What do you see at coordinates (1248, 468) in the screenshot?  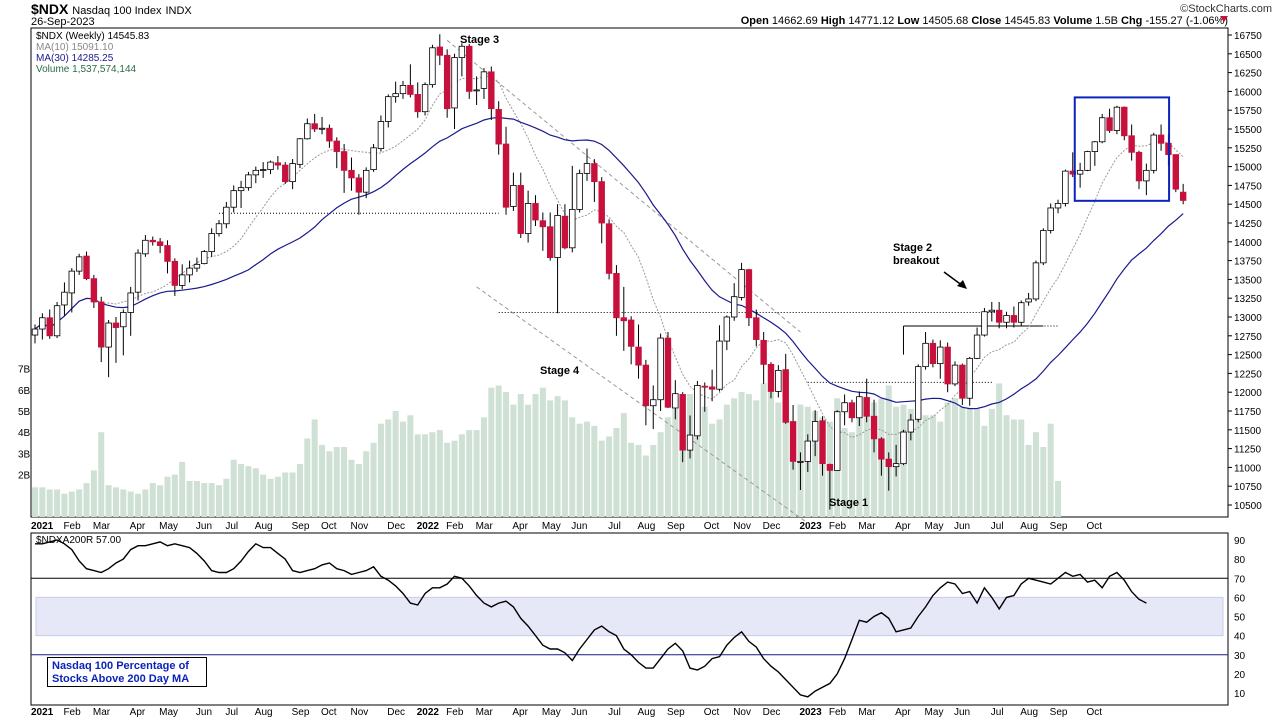 I see `price-tick-label: 11000` at bounding box center [1248, 468].